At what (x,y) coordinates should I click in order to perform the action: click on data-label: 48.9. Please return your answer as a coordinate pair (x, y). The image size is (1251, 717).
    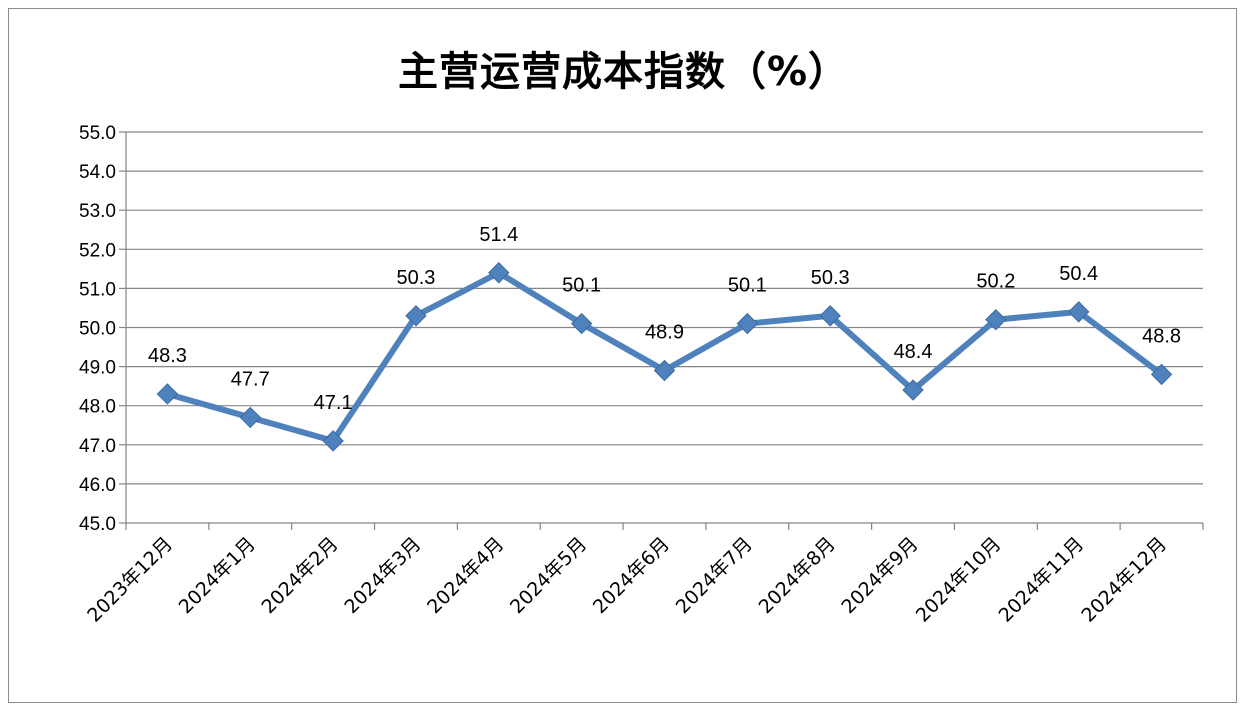
    Looking at the image, I should click on (664, 333).